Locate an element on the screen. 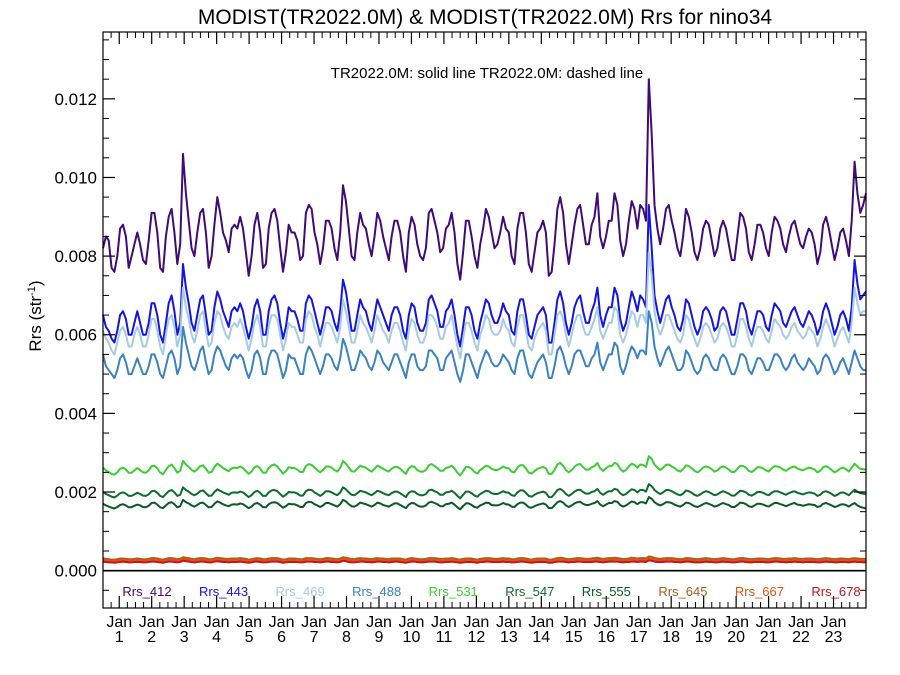  x-tick-year-label: 20 is located at coordinates (736, 637).